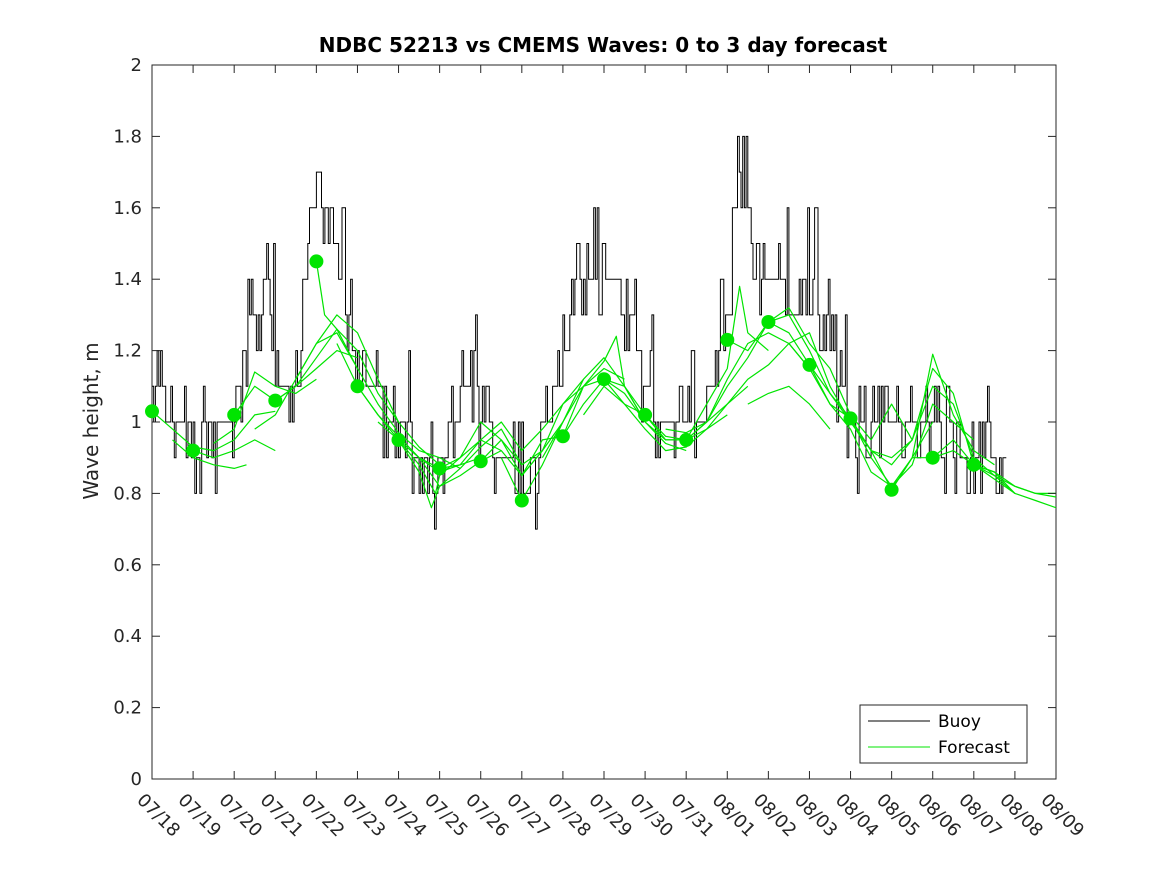 The image size is (1167, 875). Describe the element at coordinates (959, 722) in the screenshot. I see `legend-buoy-label: Buoy` at that location.